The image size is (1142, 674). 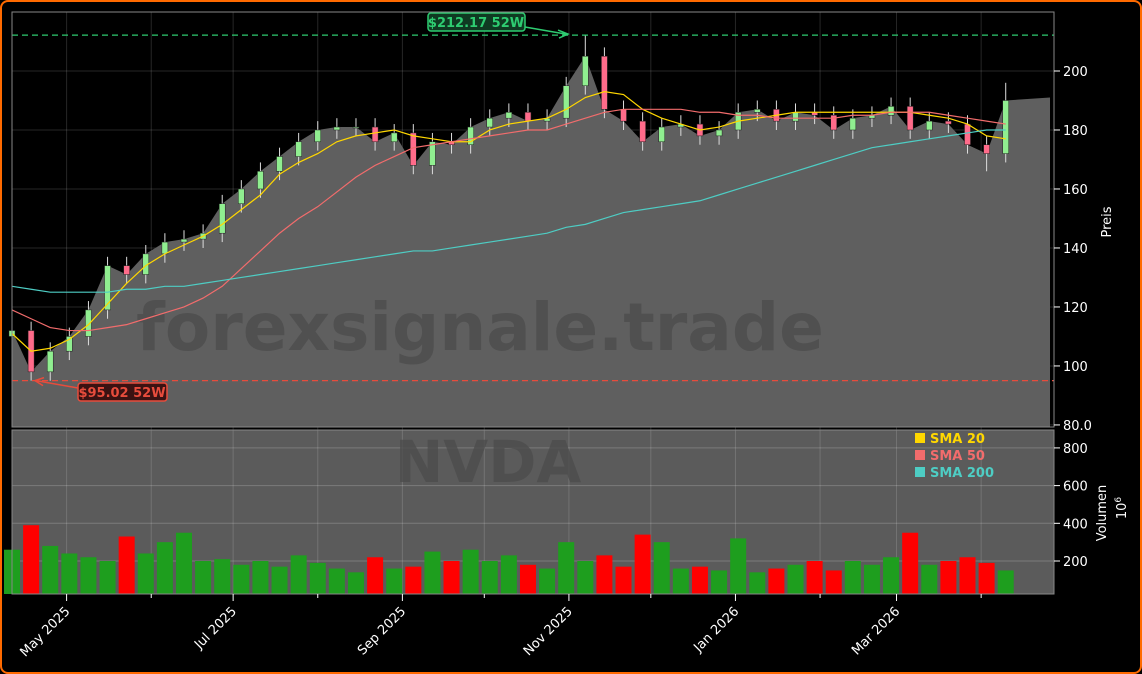 I want to click on price-tick-label: 200, so click(x=1075, y=72).